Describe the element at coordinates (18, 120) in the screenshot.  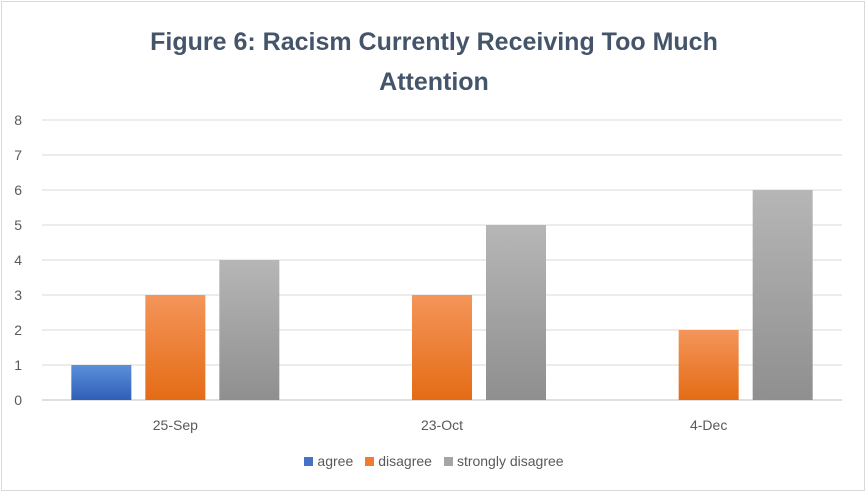
I see `y-tick-label: 8` at that location.